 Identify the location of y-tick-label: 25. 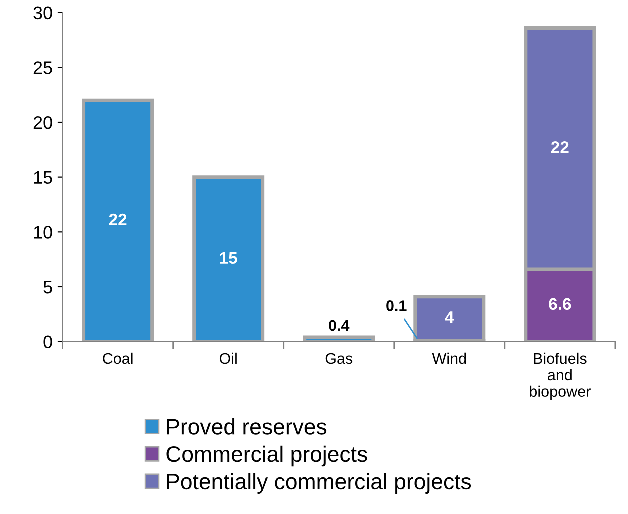
(43, 68).